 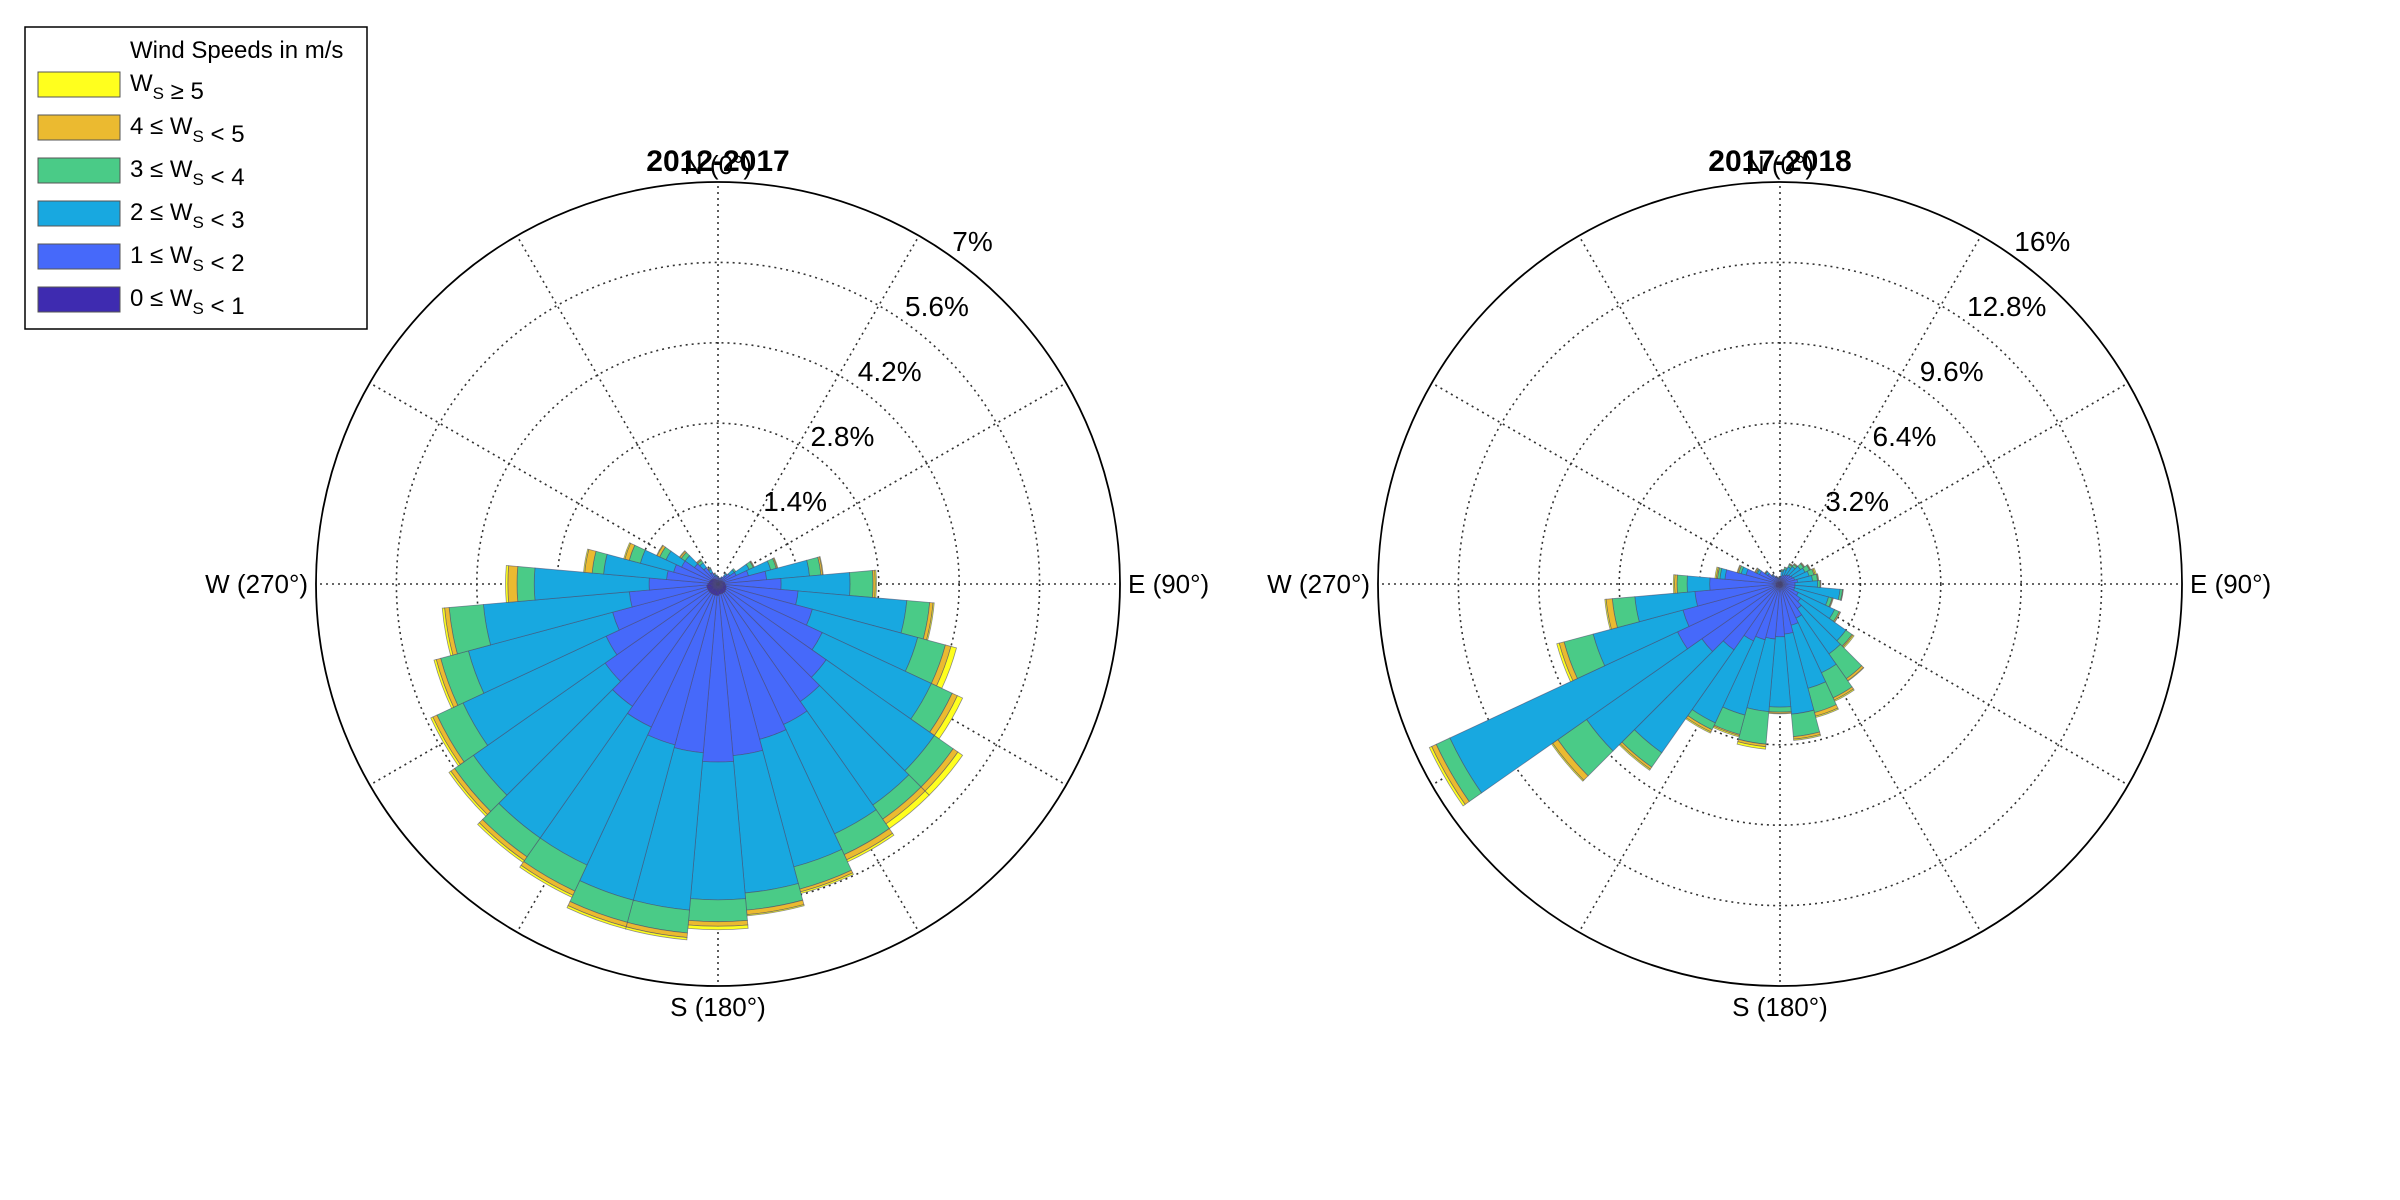 What do you see at coordinates (236, 50) in the screenshot?
I see `legend-title: Wind Speeds in m/s` at bounding box center [236, 50].